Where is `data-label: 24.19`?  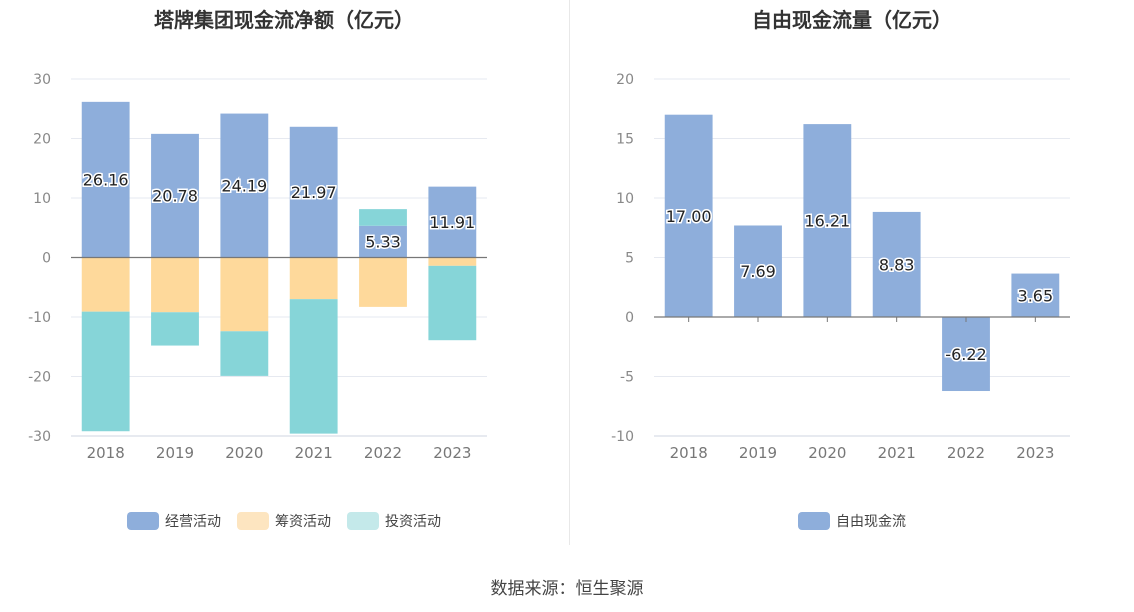 data-label: 24.19 is located at coordinates (244, 186).